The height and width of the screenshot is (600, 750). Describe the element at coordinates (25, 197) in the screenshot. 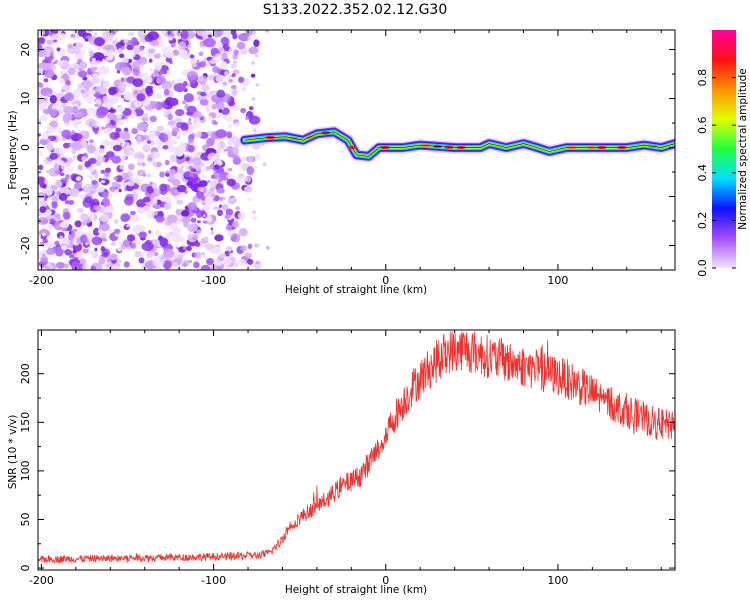

I see `y-tick-label: -10` at that location.